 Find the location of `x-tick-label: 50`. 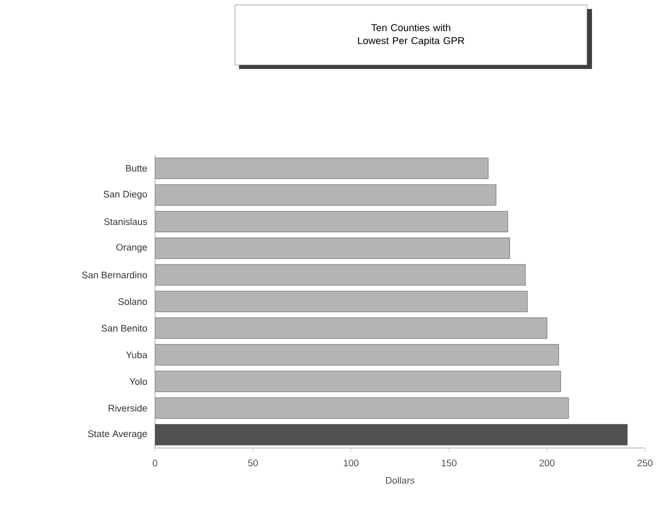

x-tick-label: 50 is located at coordinates (253, 463).